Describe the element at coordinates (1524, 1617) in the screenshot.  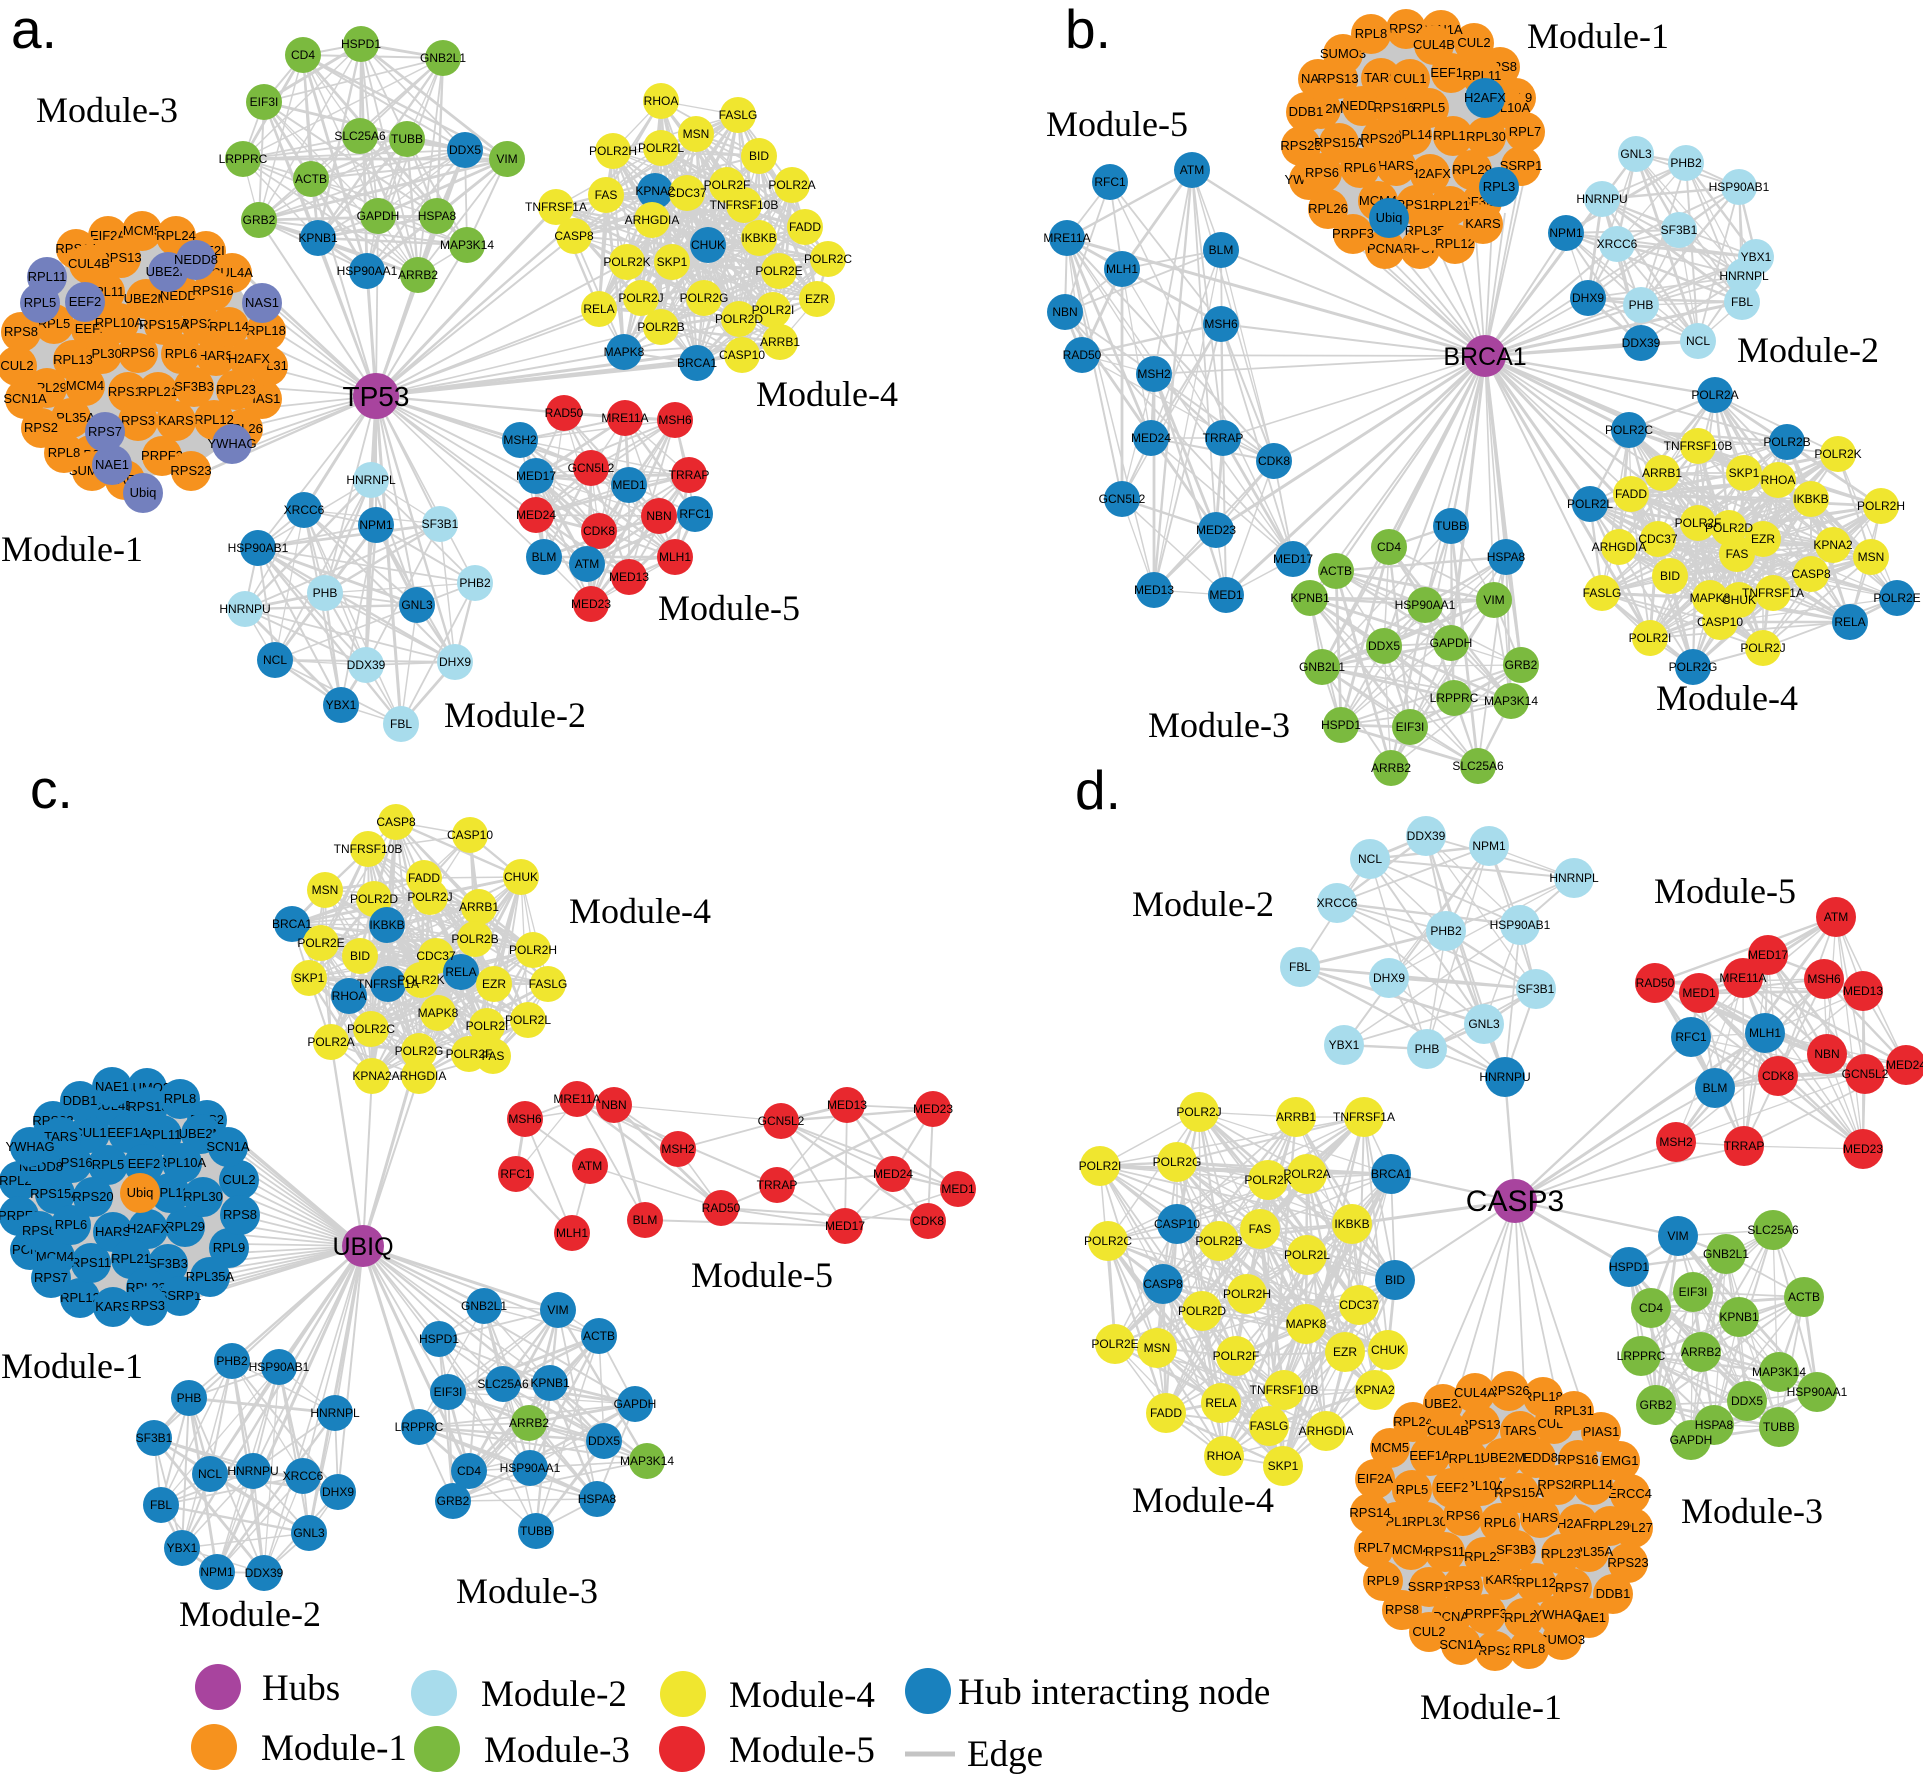
I see `svg-text: RPL26` at that location.